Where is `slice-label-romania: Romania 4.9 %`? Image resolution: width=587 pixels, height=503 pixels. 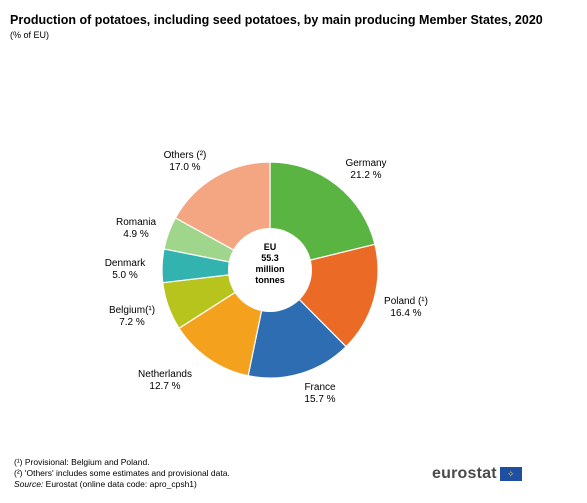 slice-label-romania: Romania 4.9 % is located at coordinates (136, 228).